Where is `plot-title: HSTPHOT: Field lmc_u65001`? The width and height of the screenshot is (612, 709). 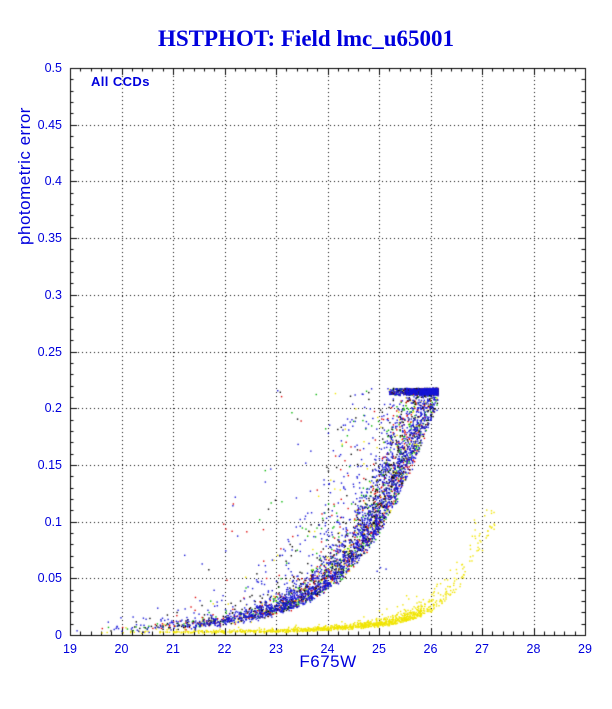 plot-title: HSTPHOT: Field lmc_u65001 is located at coordinates (306, 38).